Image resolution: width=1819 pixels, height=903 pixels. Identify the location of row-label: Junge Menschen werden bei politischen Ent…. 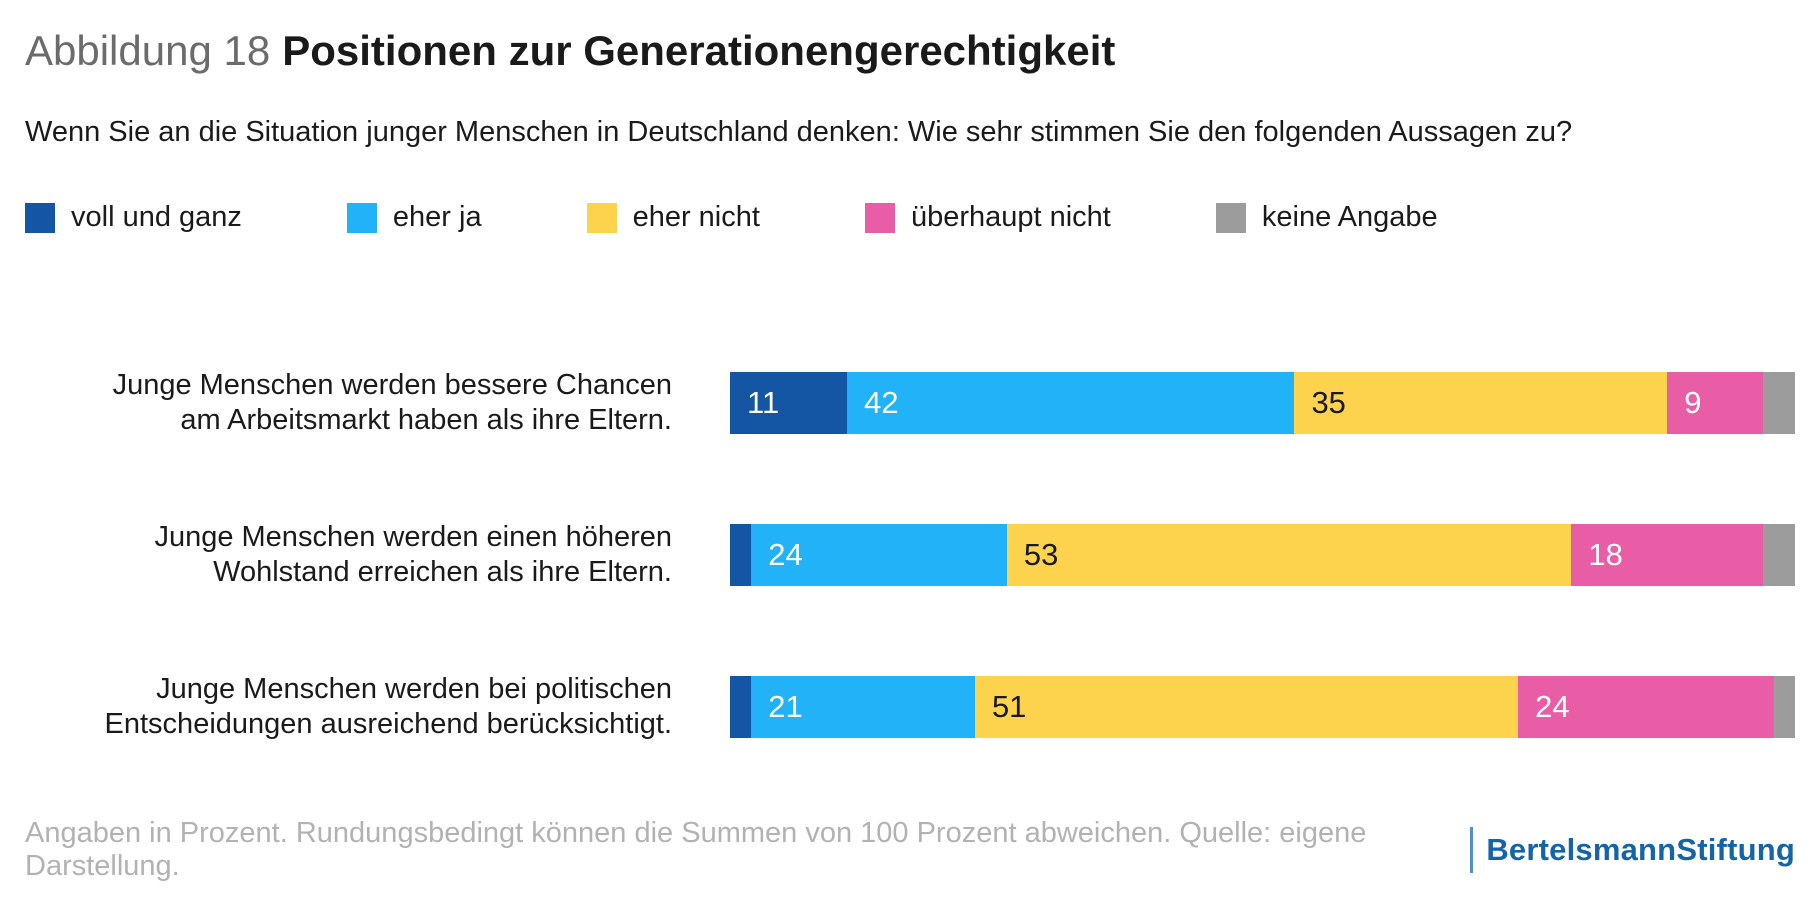
(388, 706).